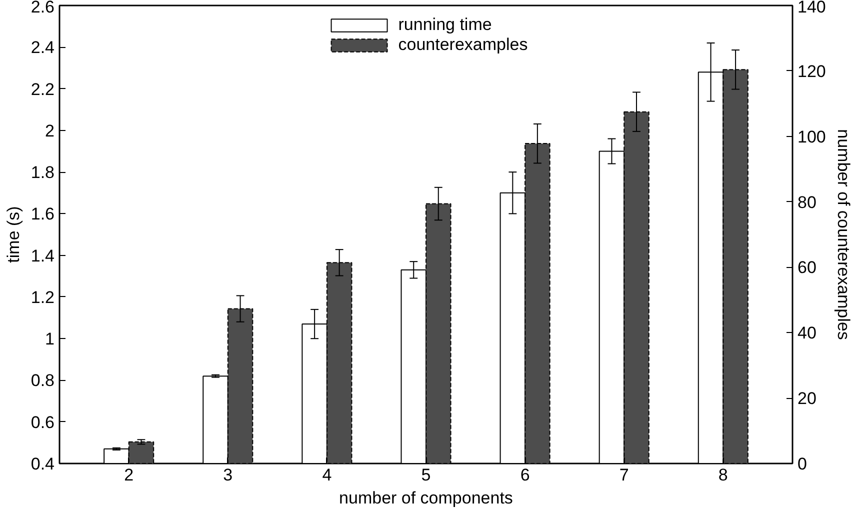  What do you see at coordinates (42, 214) in the screenshot?
I see `y-tick-label: 1.6` at bounding box center [42, 214].